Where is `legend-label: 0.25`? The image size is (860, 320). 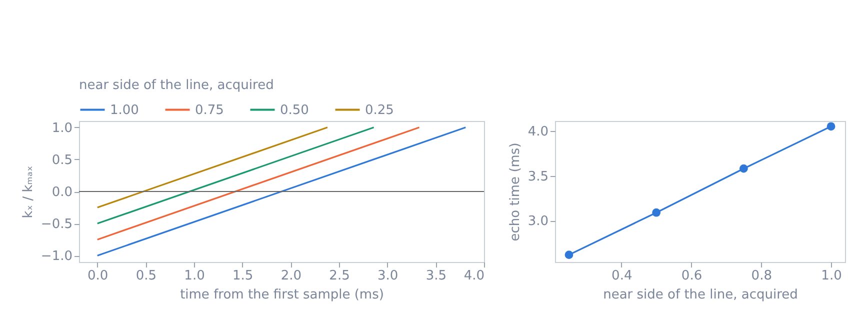
legend-label: 0.25 is located at coordinates (379, 110).